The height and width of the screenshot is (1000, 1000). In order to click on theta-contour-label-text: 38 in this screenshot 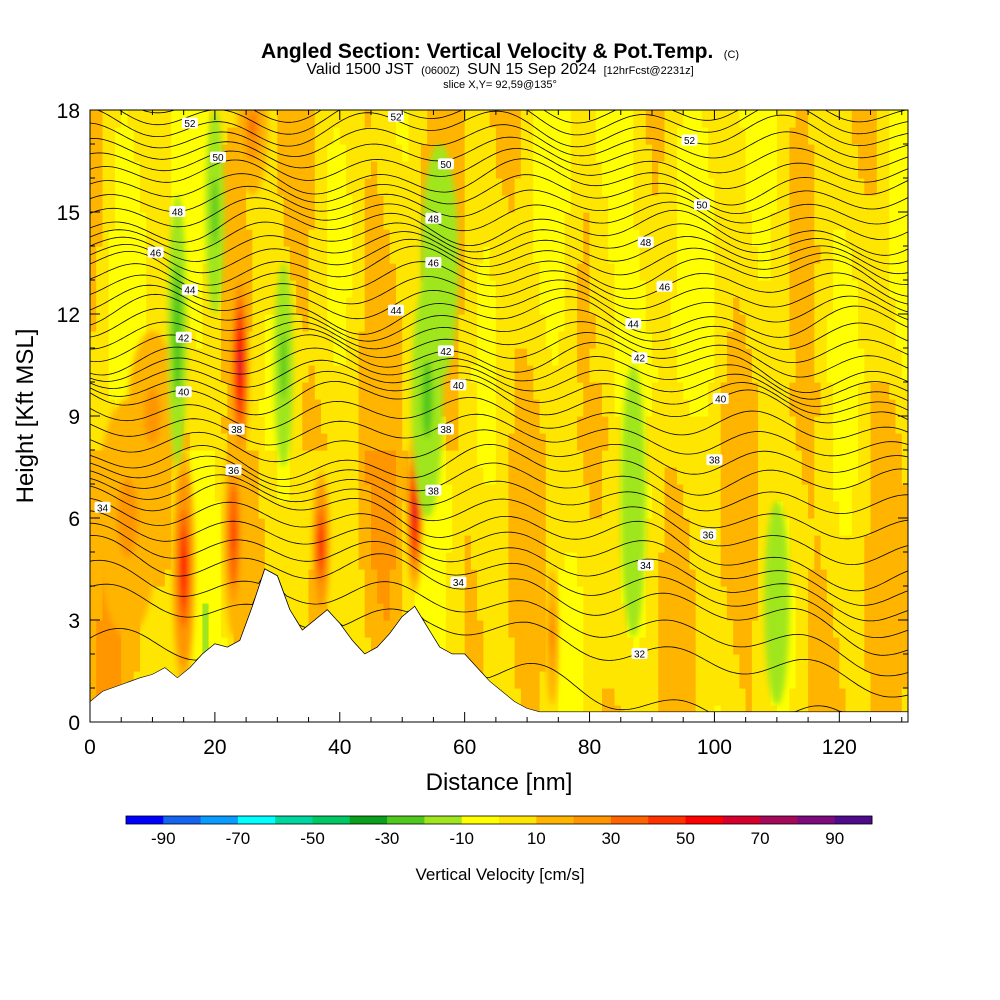, I will do `click(434, 491)`.